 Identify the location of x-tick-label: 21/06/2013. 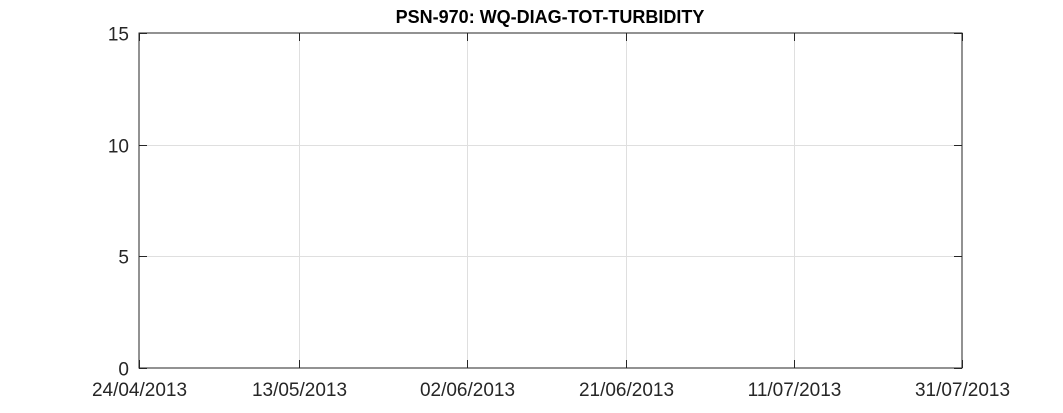
(626, 390).